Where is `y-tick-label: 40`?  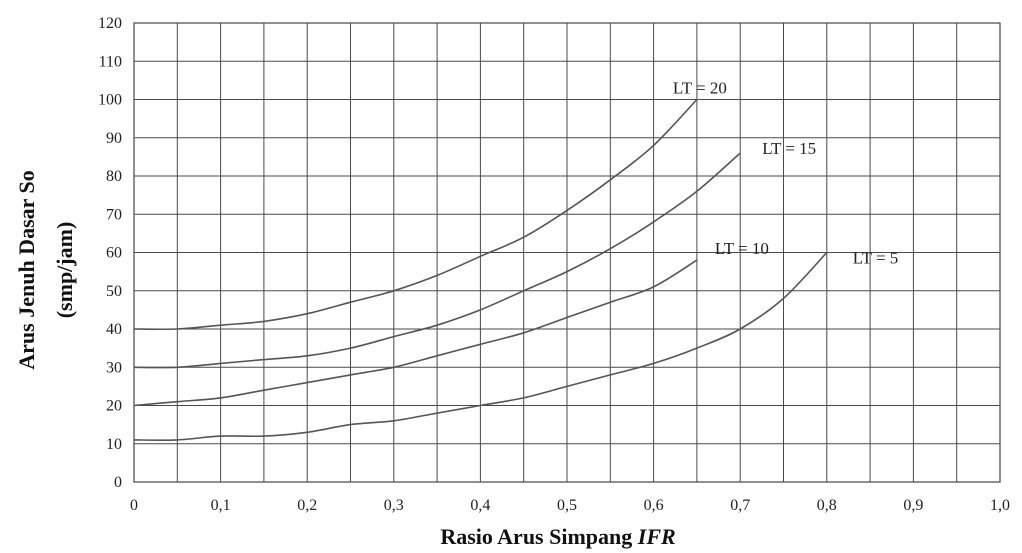 y-tick-label: 40 is located at coordinates (114, 329).